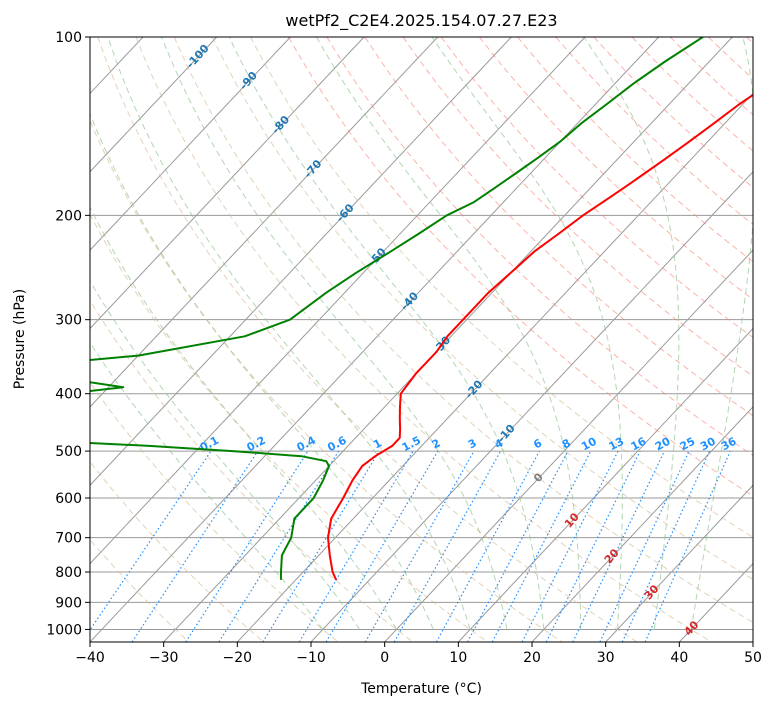  I want to click on mixing-ratio-label: 3, so click(472, 443).